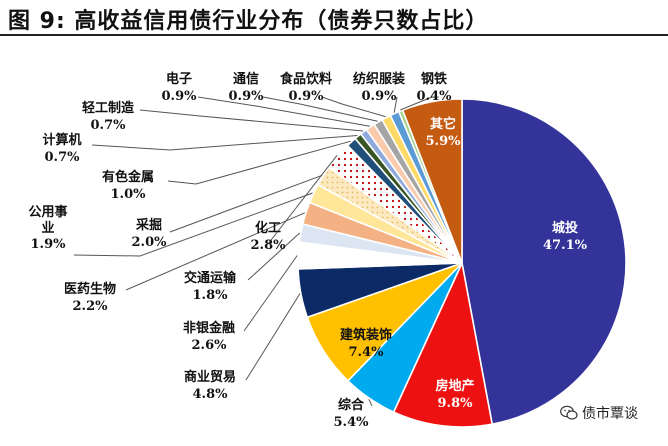 The width and height of the screenshot is (668, 446). I want to click on slice-label-value: 7.4%, so click(367, 352).